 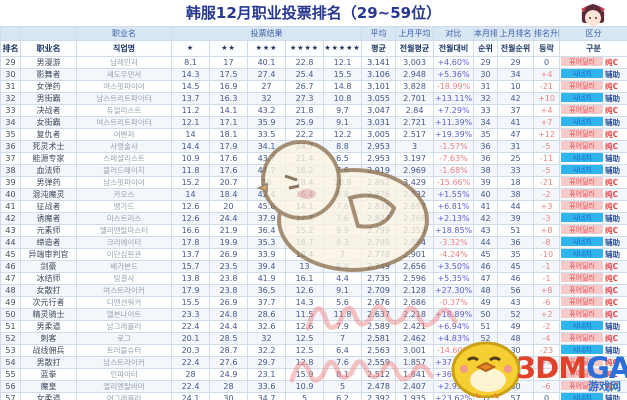 What do you see at coordinates (48, 290) in the screenshot?
I see `job-name-cn: 女散打` at bounding box center [48, 290].